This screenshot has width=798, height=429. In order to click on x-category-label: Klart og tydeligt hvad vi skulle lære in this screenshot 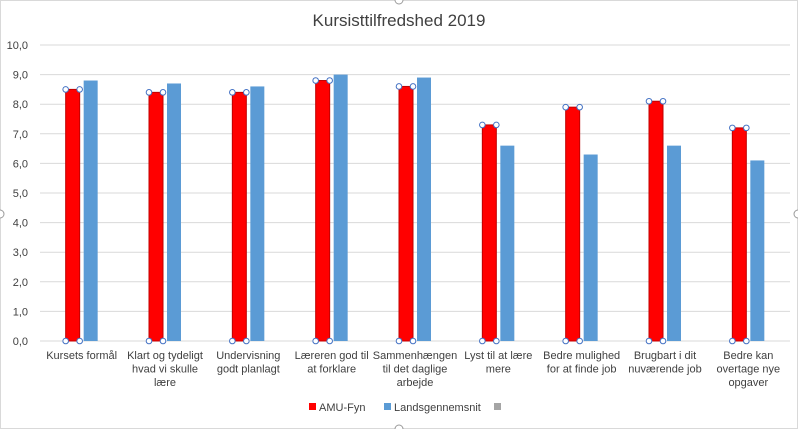, I will do `click(165, 369)`.